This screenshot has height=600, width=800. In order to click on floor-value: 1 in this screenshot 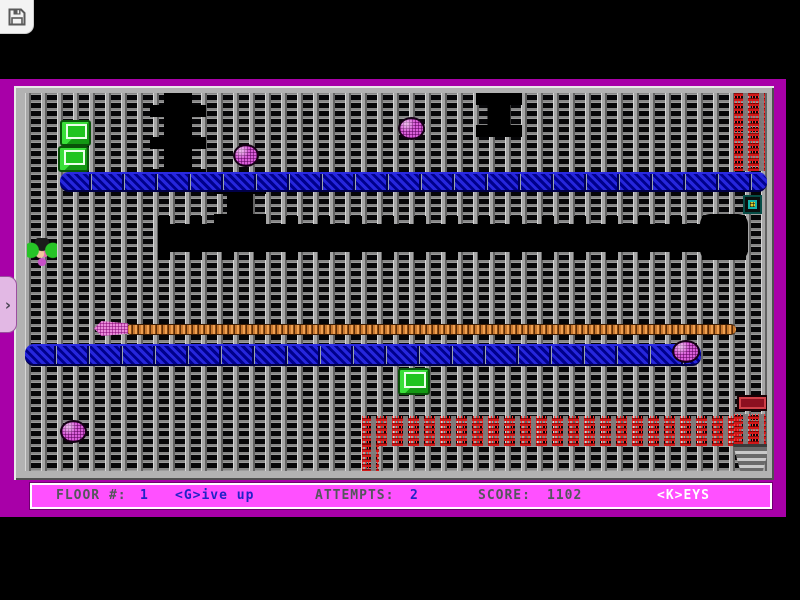, I will do `click(144, 495)`.